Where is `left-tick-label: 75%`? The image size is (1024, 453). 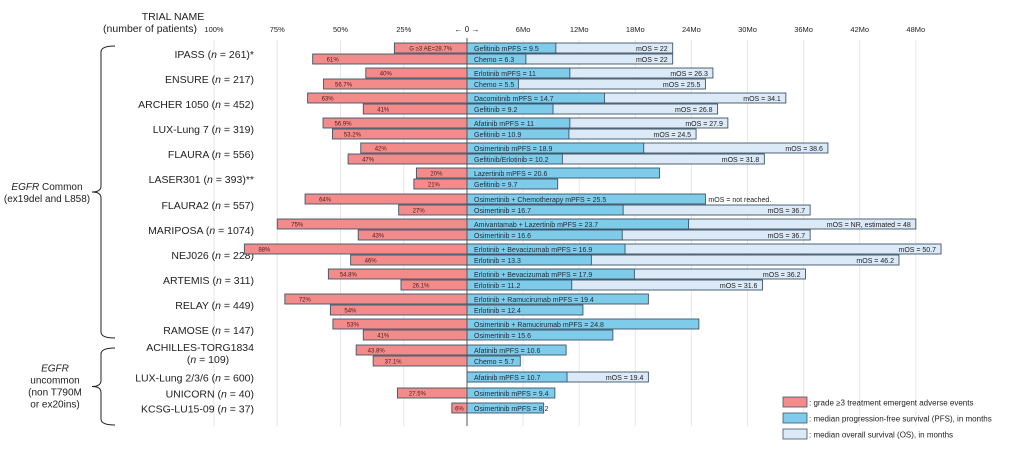 left-tick-label: 75% is located at coordinates (277, 29).